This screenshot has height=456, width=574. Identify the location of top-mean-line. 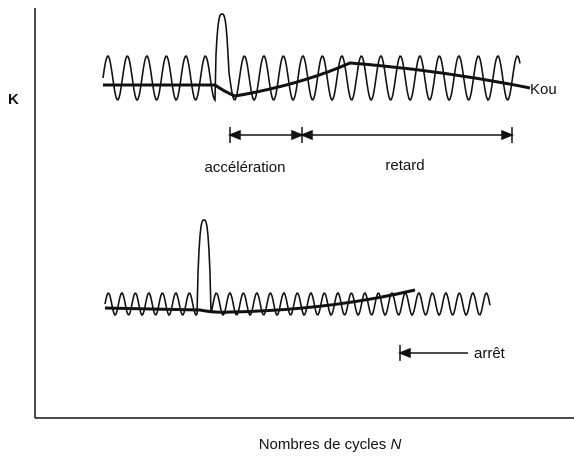
(317, 79).